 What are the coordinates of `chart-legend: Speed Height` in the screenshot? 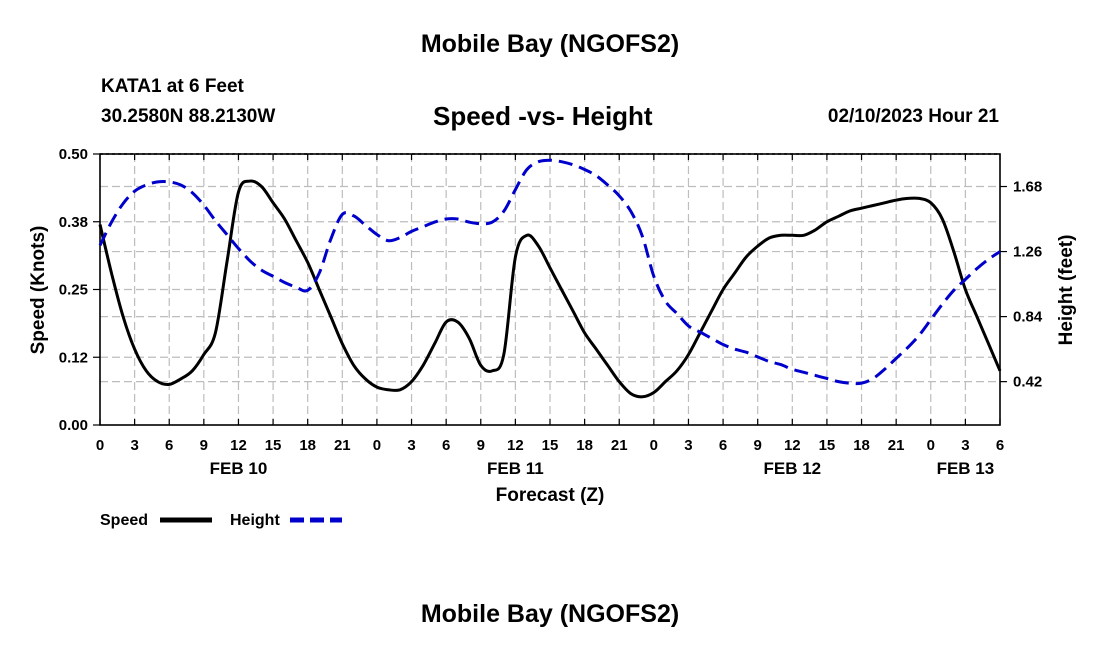 It's located at (221, 520).